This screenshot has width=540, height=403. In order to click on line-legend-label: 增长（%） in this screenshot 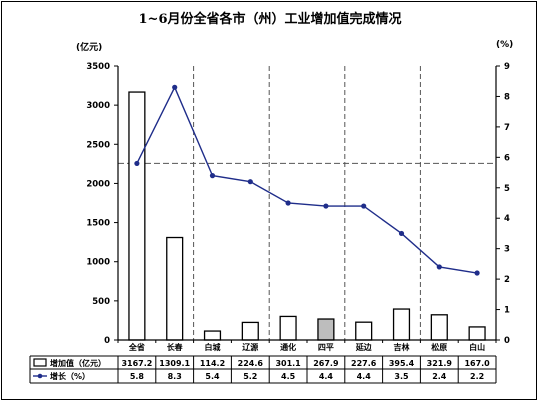, I will do `click(70, 376)`.